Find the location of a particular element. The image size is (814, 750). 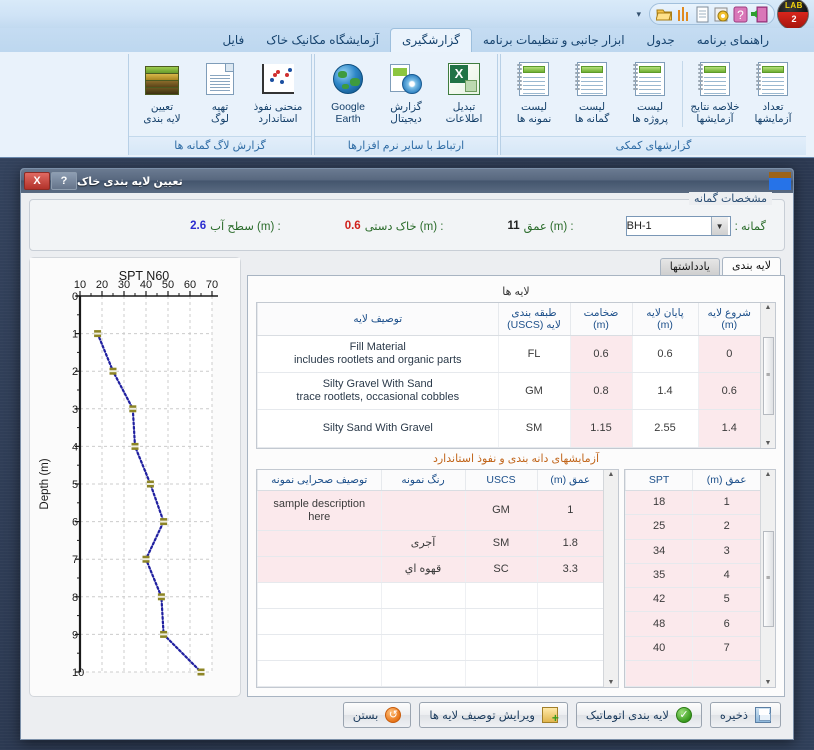

dialog-titlebar: تعیین لایه بندی خاک ? X is located at coordinates (407, 181).